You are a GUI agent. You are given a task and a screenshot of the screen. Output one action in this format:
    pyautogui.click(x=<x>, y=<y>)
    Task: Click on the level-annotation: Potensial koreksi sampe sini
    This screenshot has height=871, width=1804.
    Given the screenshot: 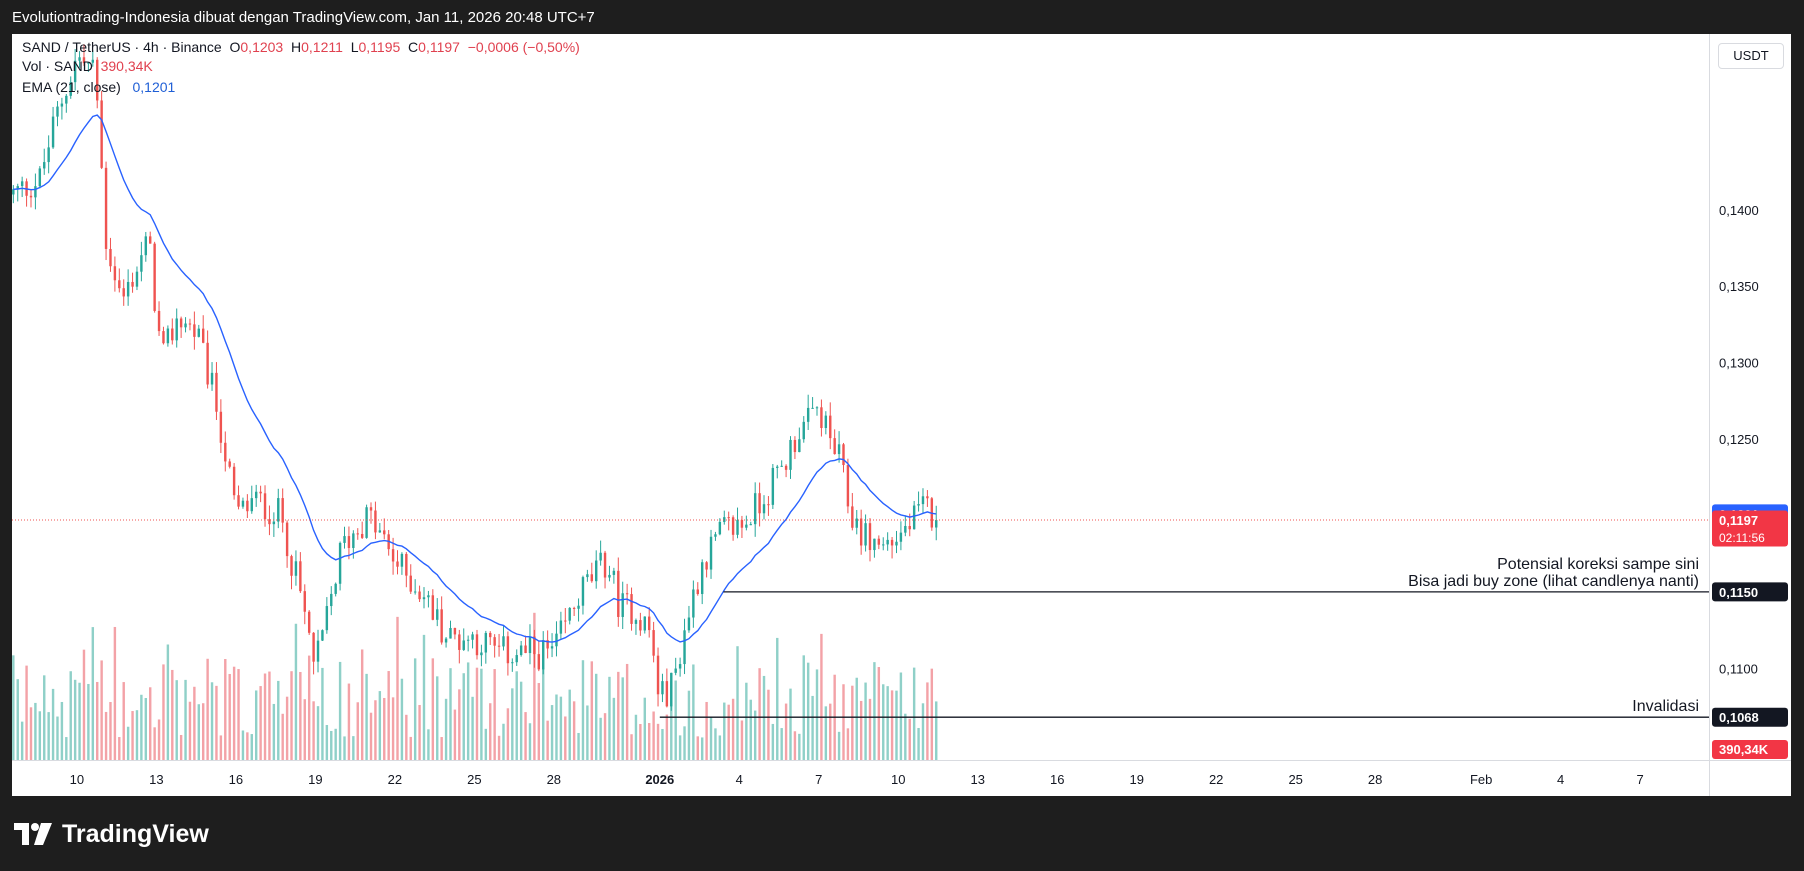 What is the action you would take?
    pyautogui.click(x=1598, y=564)
    